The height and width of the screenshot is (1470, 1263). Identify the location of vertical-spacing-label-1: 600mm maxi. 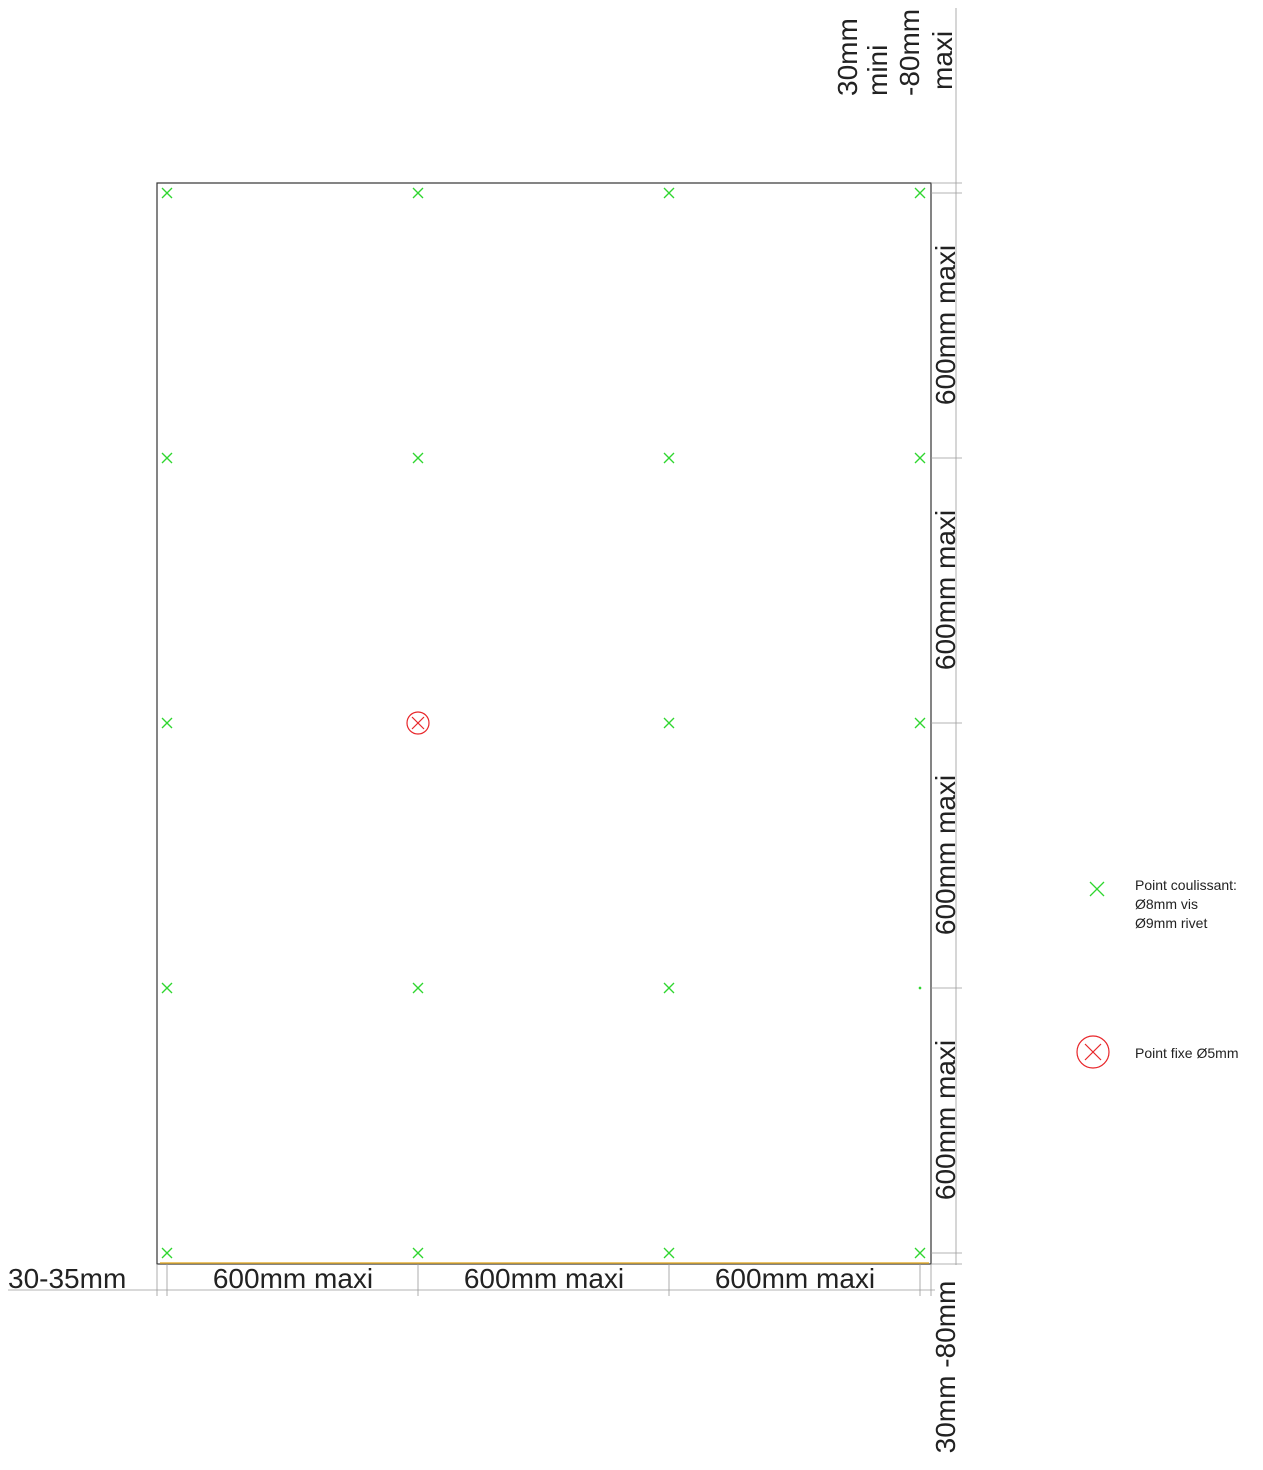
(945, 325).